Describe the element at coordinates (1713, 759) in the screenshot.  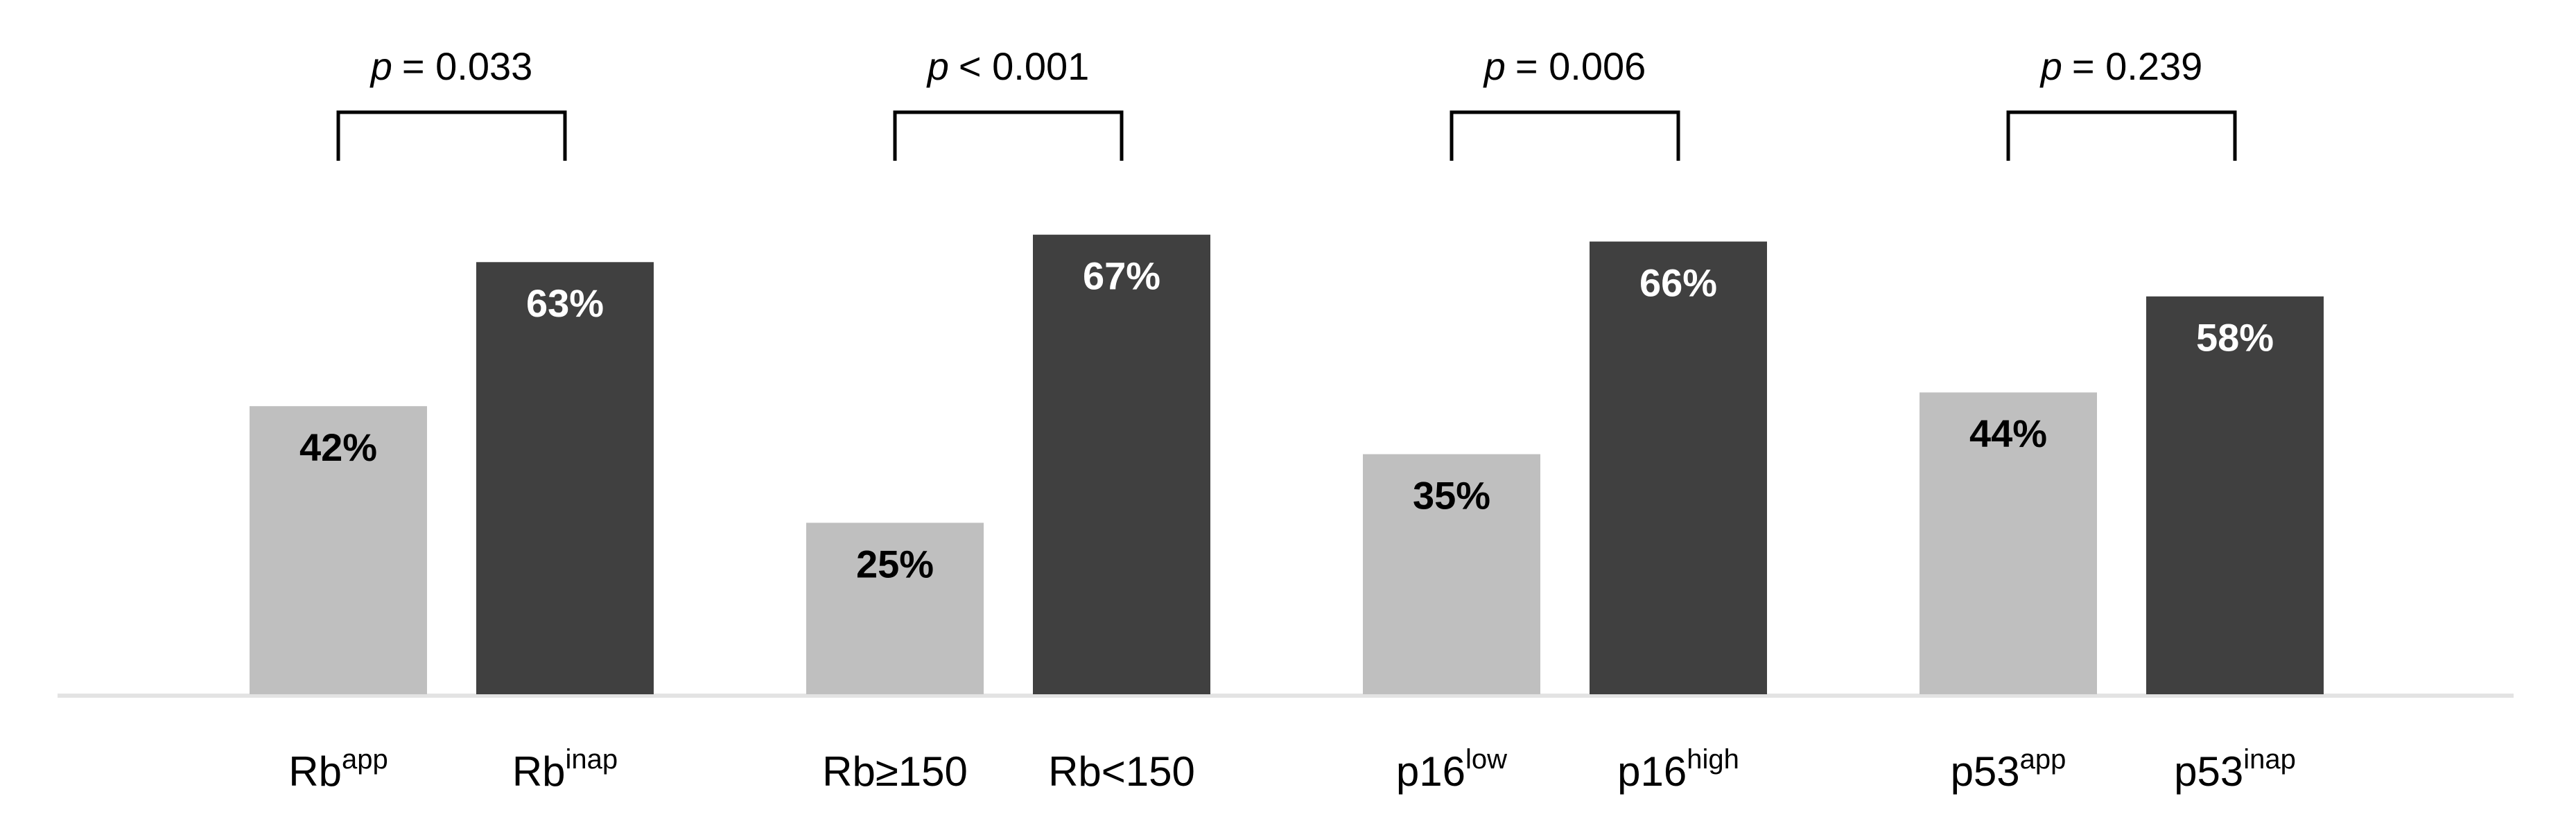
I see `category-superscript: high` at that location.